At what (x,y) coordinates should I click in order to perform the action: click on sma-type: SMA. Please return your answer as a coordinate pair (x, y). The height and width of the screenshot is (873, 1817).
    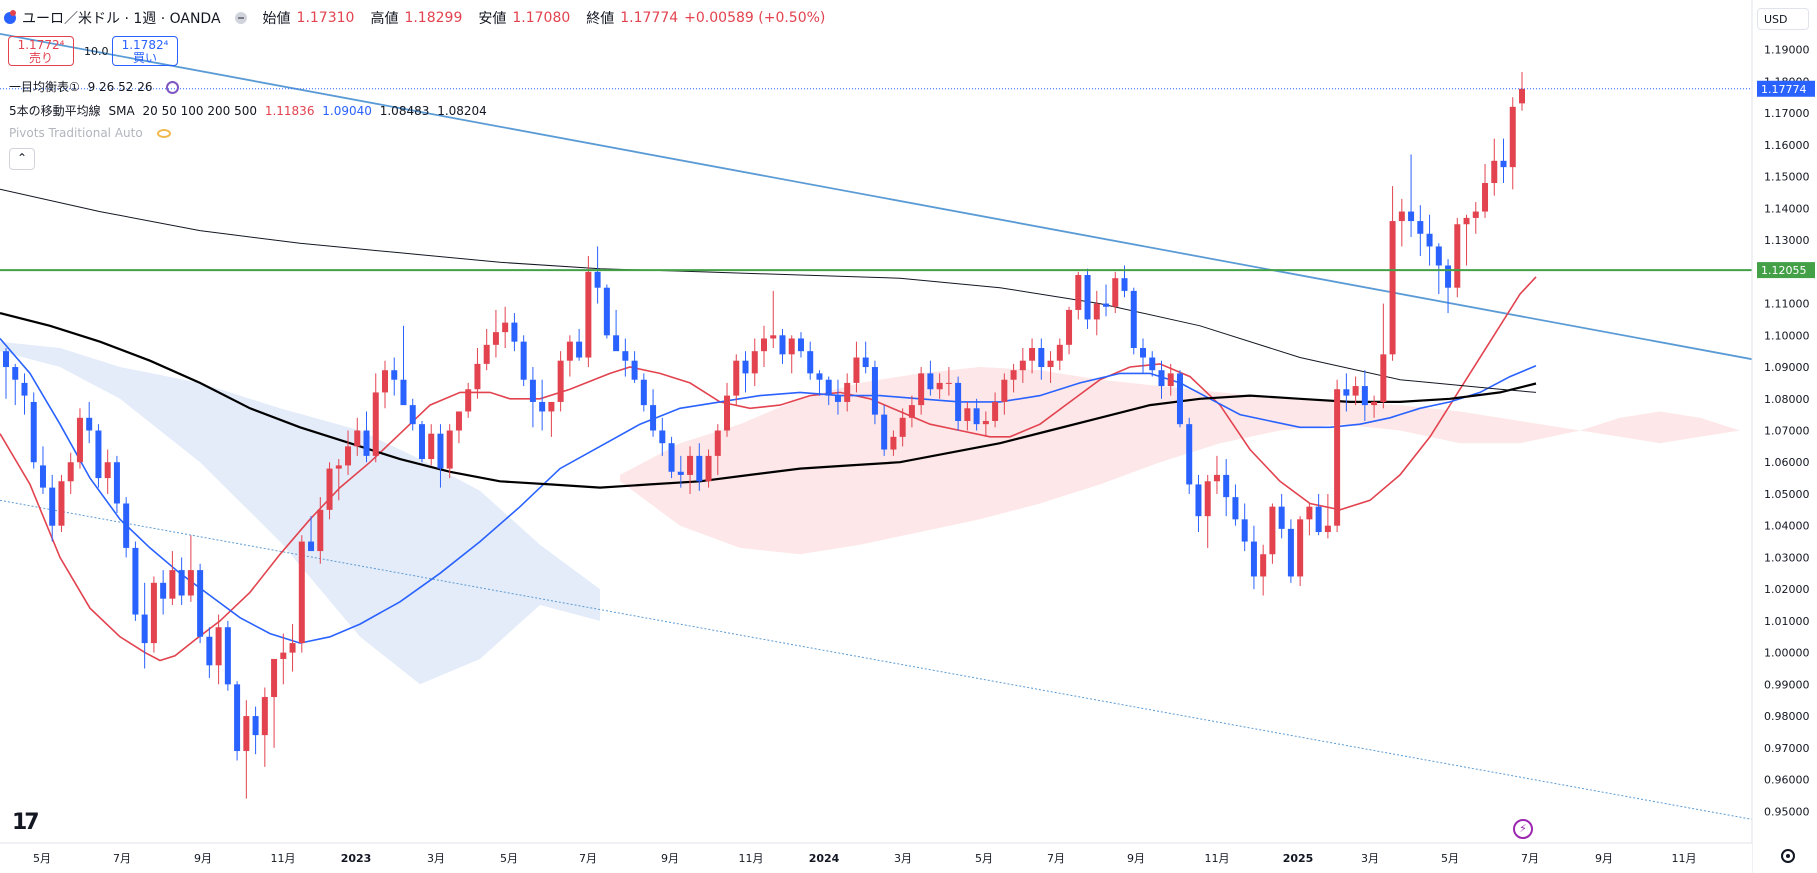
    Looking at the image, I should click on (121, 111).